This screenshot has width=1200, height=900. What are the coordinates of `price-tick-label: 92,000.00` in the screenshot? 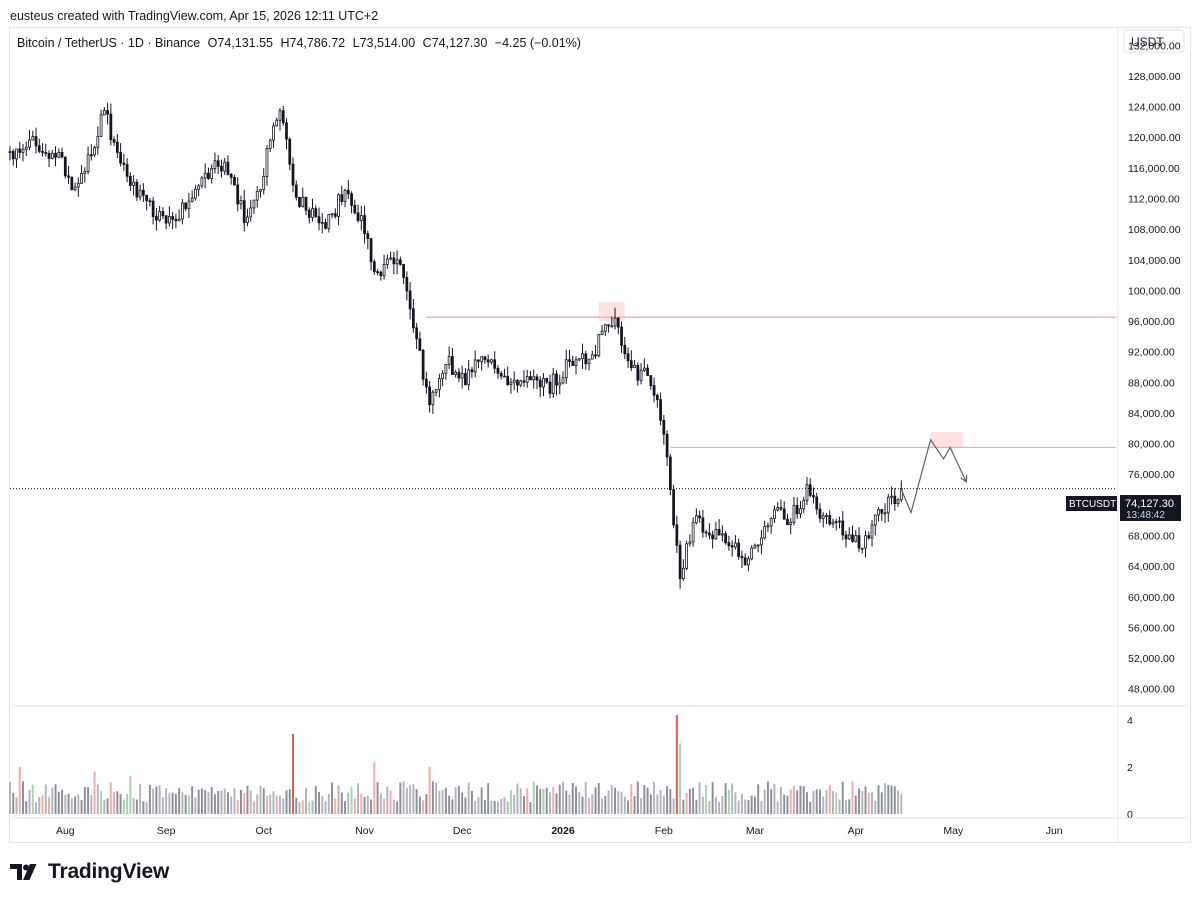 It's located at (1151, 353).